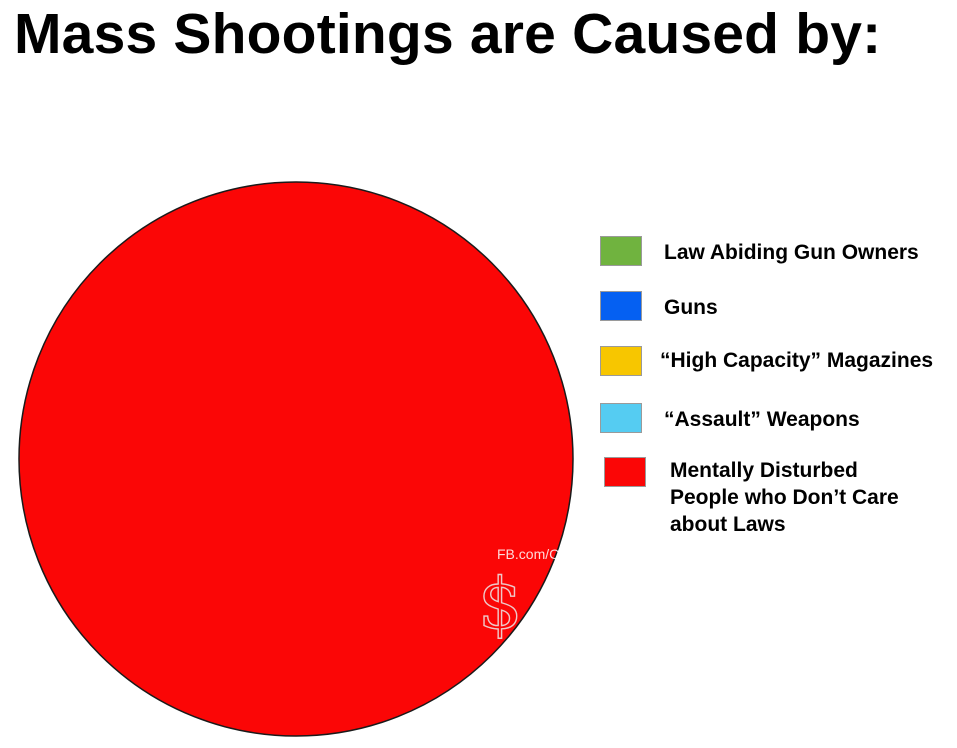 The height and width of the screenshot is (748, 957). Describe the element at coordinates (500, 604) in the screenshot. I see `dollar-logo-icon: $` at that location.